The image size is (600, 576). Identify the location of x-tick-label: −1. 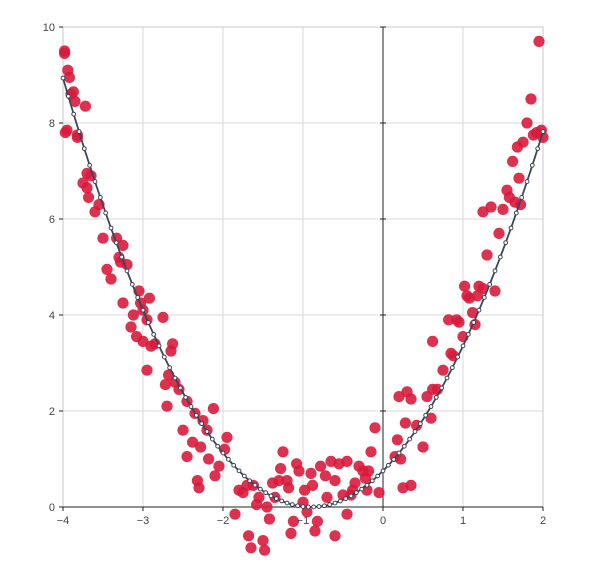
(303, 521).